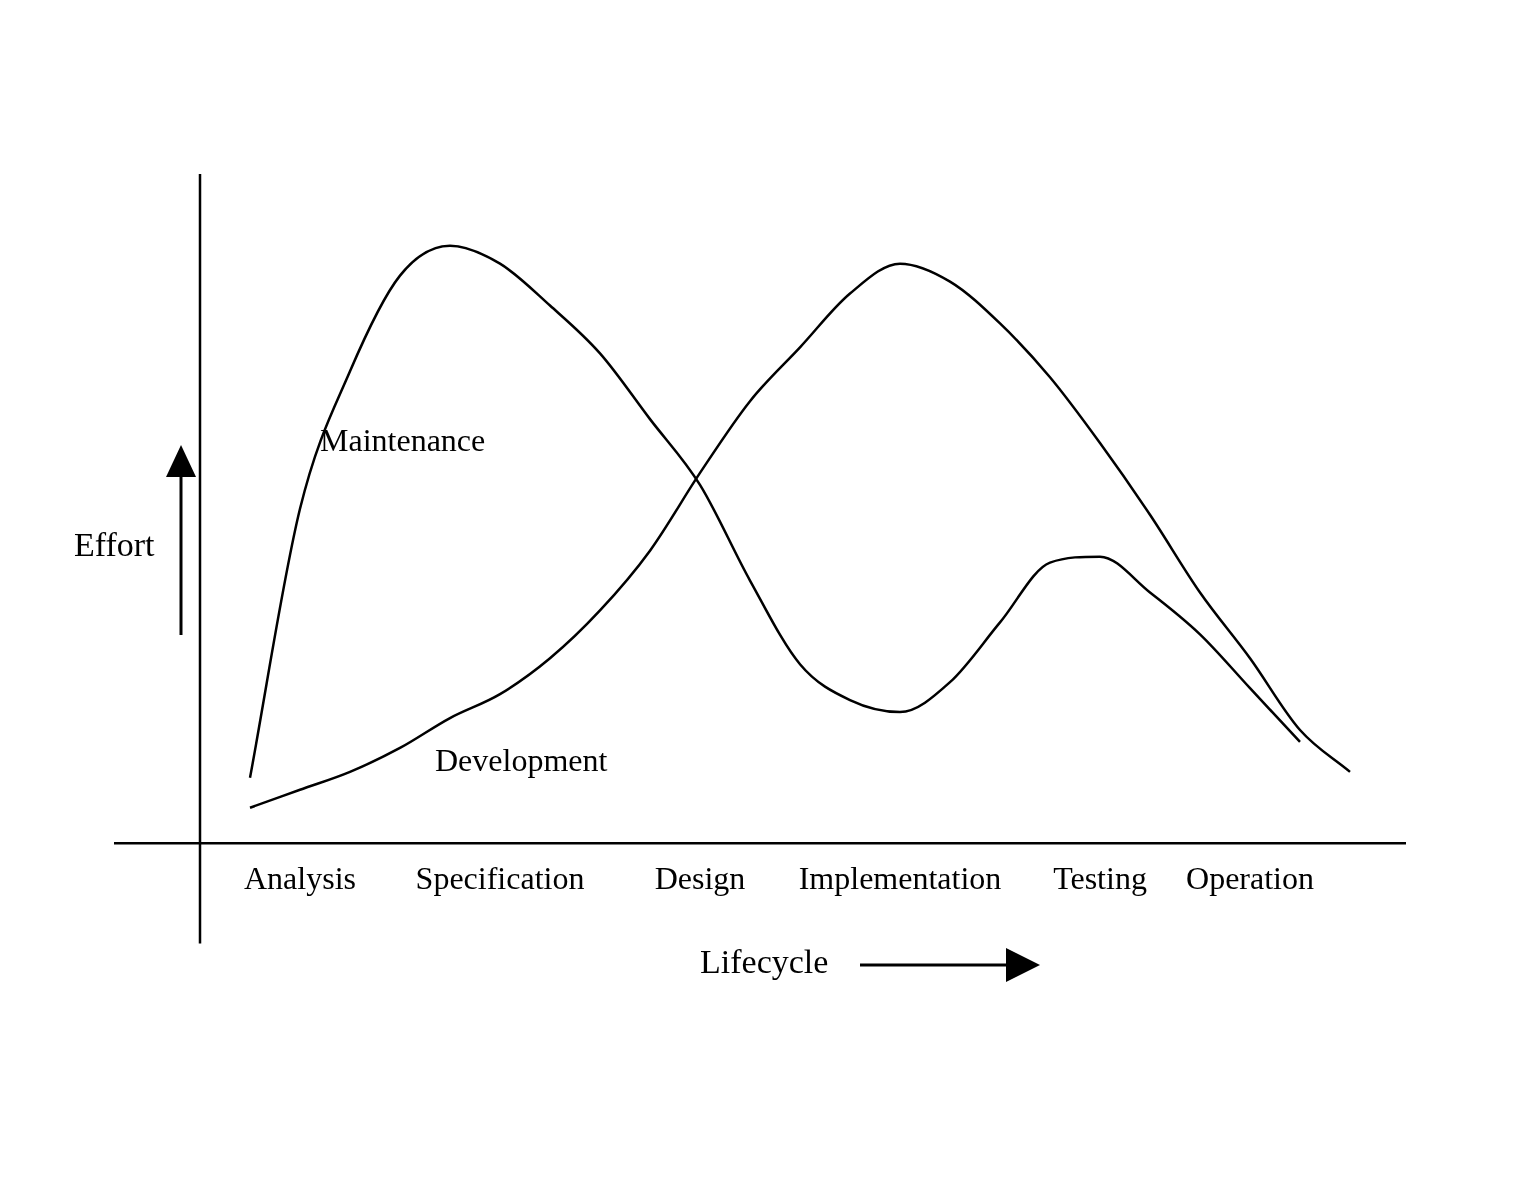  Describe the element at coordinates (700, 878) in the screenshot. I see `x-tick-label: Design` at that location.